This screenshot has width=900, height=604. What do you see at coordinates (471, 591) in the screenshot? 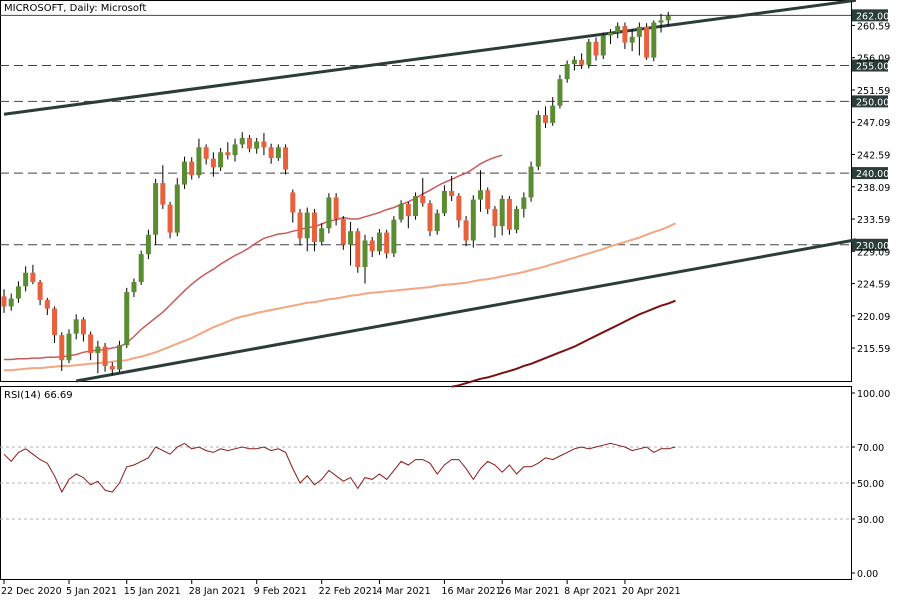
I see `time-tick-label: 16 Mar 2021` at bounding box center [471, 591].